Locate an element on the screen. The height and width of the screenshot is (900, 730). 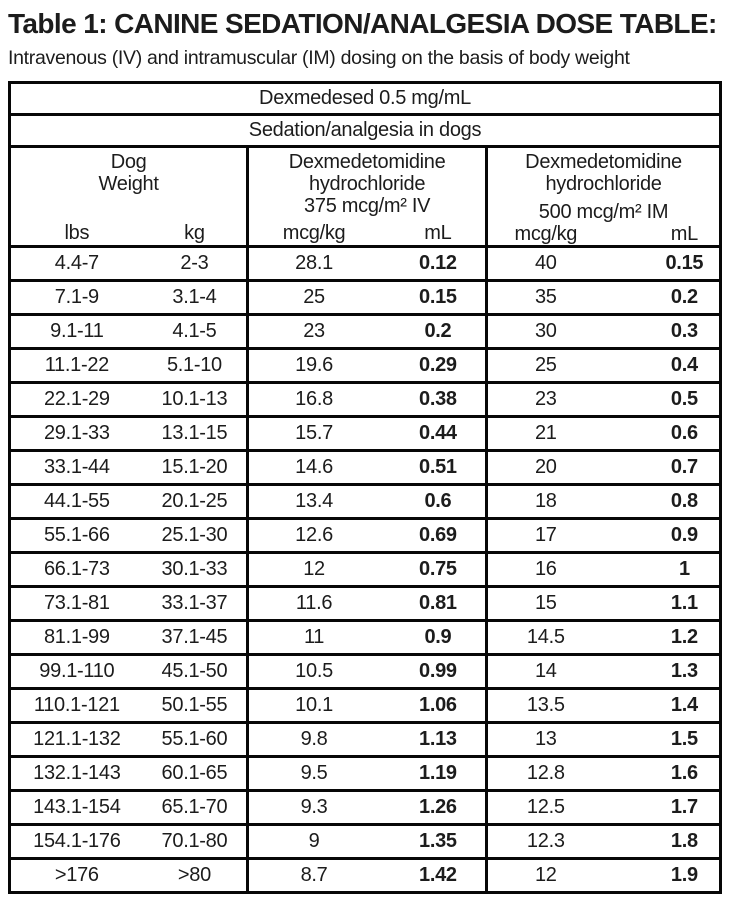
im-mcg-kg-value: 21 is located at coordinates (545, 433).